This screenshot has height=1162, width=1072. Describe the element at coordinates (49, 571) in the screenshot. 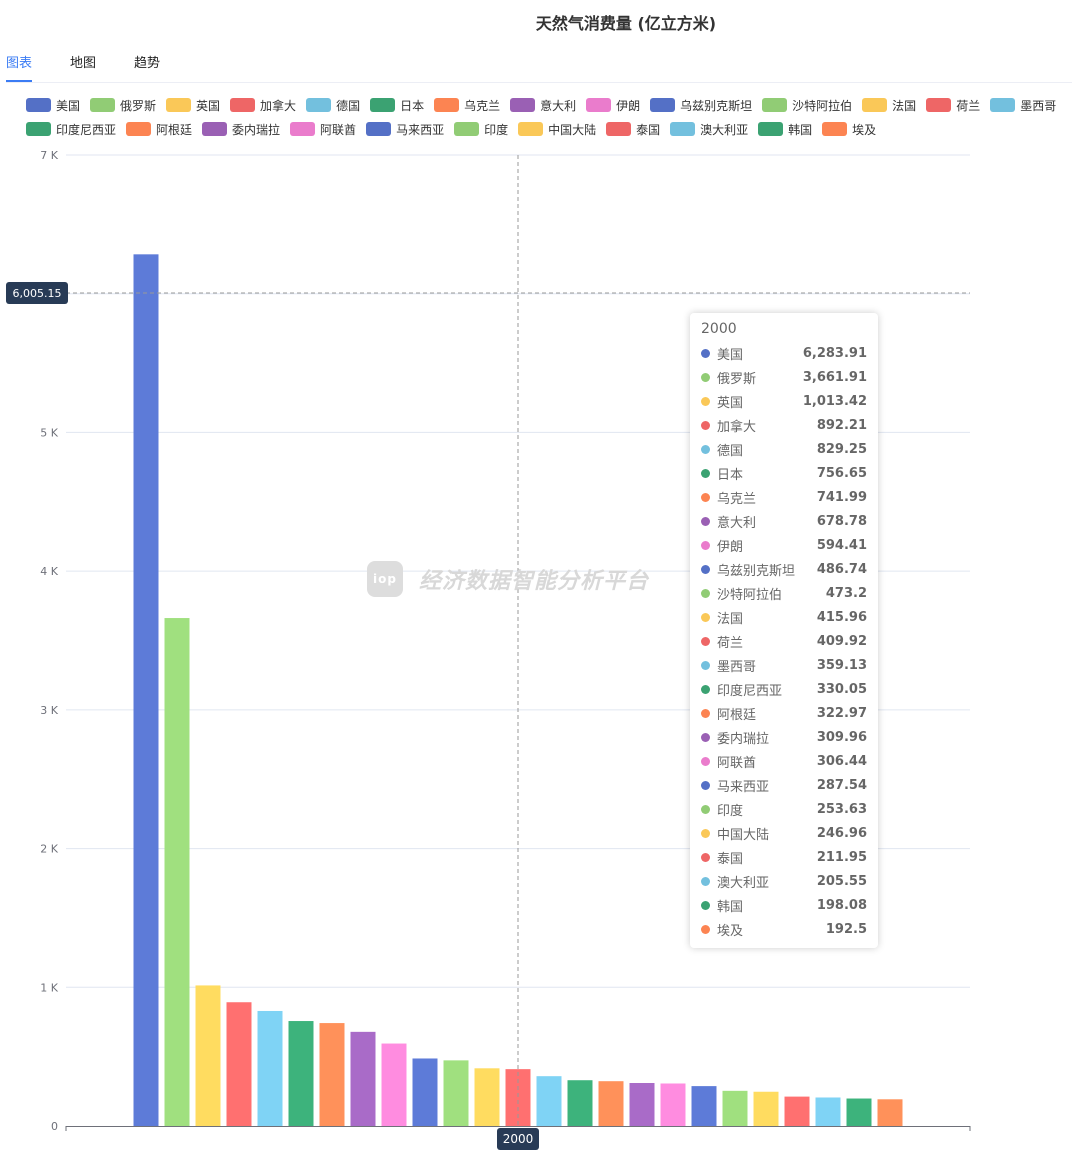

I see `y-tick-label: 4 K` at that location.